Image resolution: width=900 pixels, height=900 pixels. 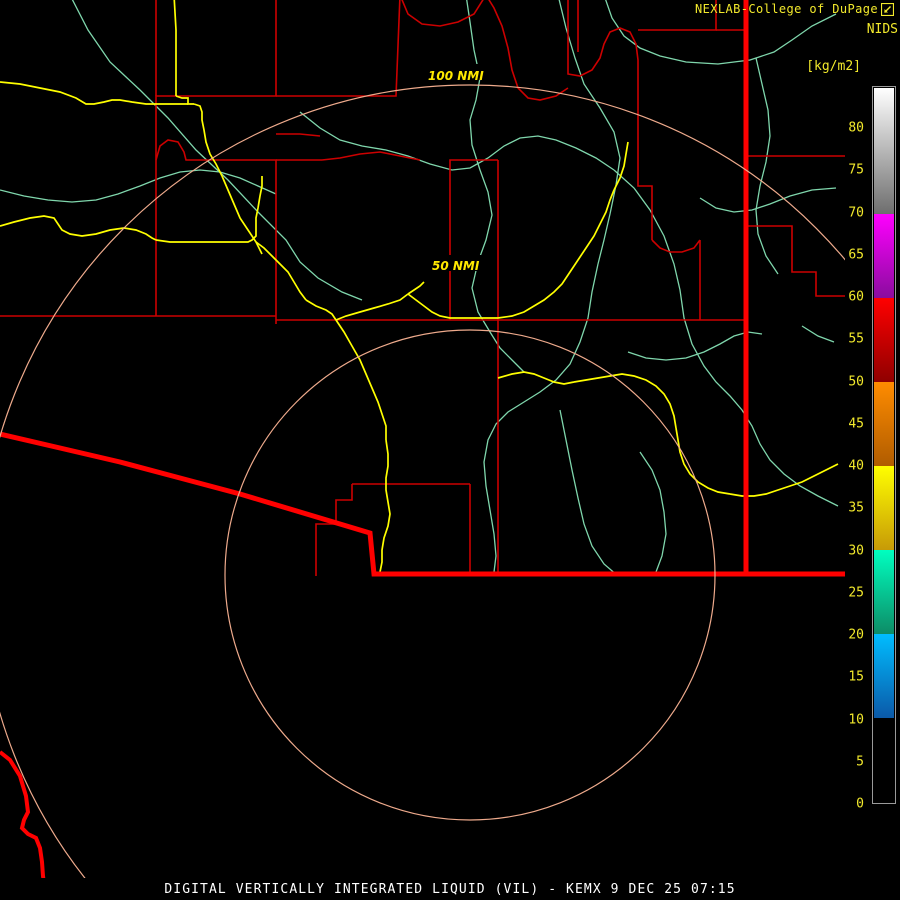 What do you see at coordinates (856, 508) in the screenshot?
I see `colorbar-tick-35: 35` at bounding box center [856, 508].